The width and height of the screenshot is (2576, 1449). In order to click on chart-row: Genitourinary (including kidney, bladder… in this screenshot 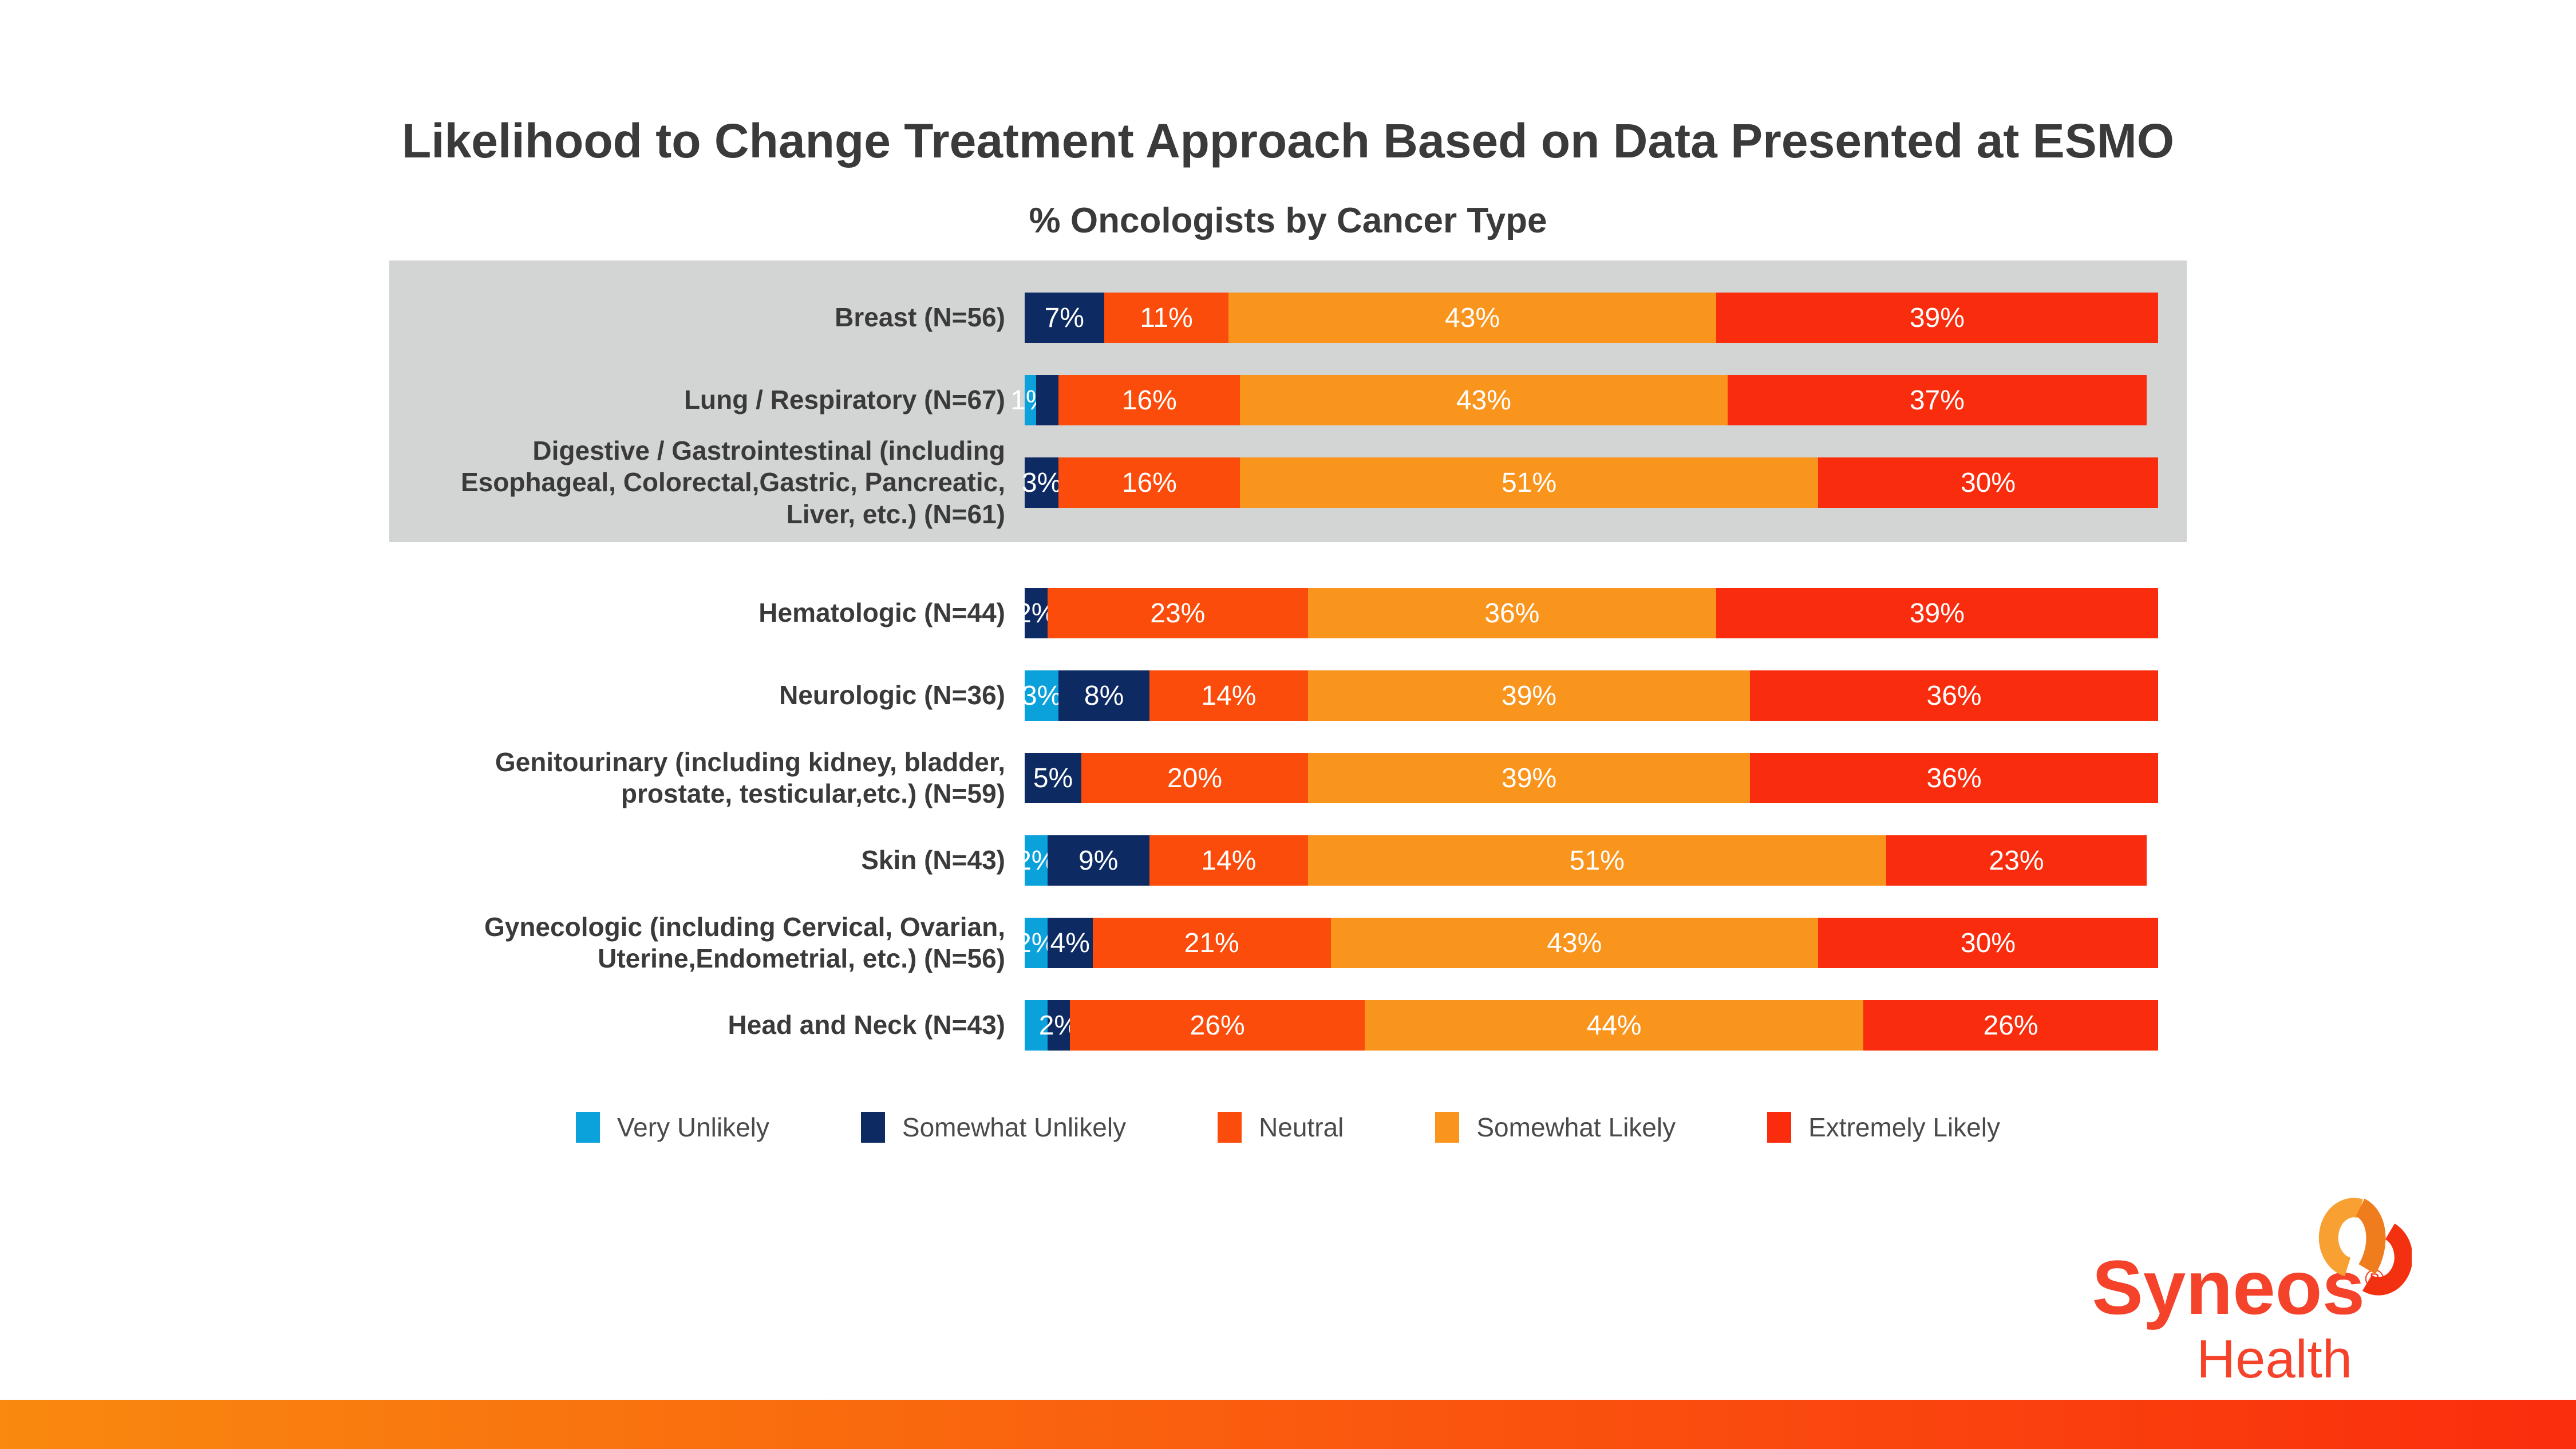, I will do `click(1288, 778)`.